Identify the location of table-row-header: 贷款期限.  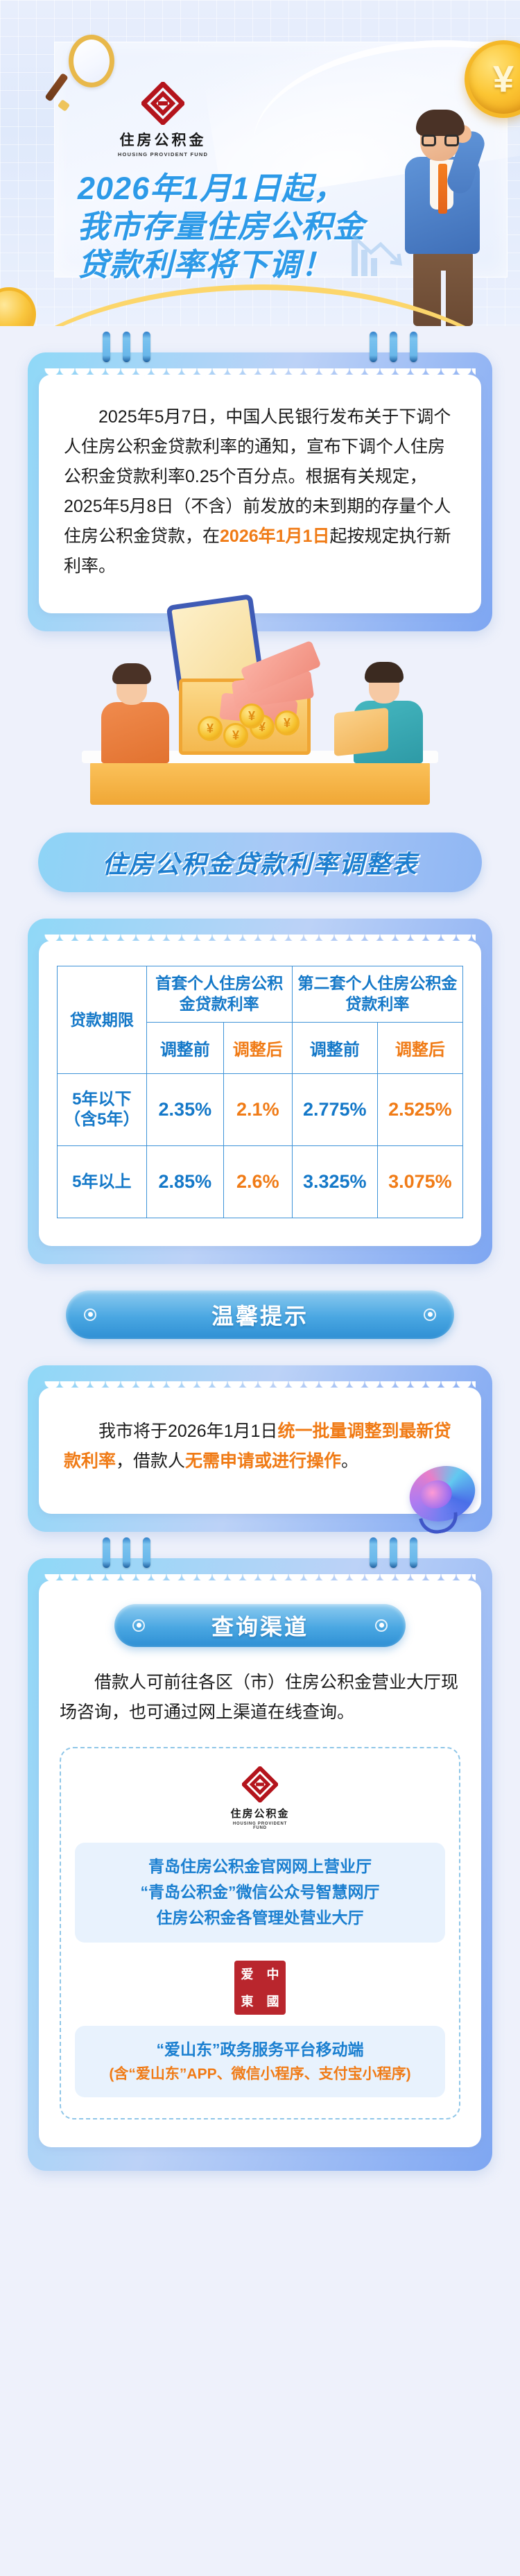
(102, 1020).